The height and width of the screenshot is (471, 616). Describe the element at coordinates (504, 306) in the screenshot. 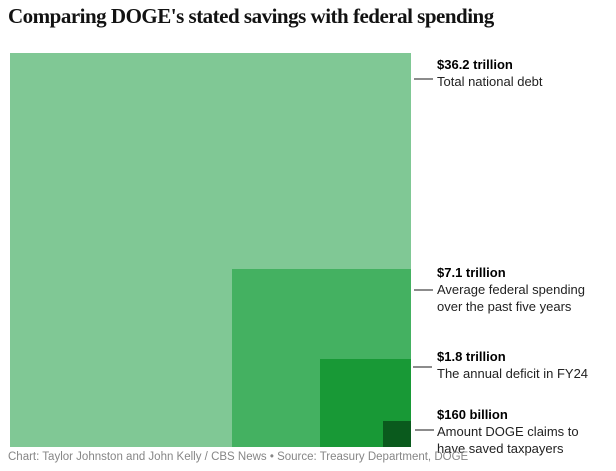

I see `annotation-label: over the past five years` at that location.